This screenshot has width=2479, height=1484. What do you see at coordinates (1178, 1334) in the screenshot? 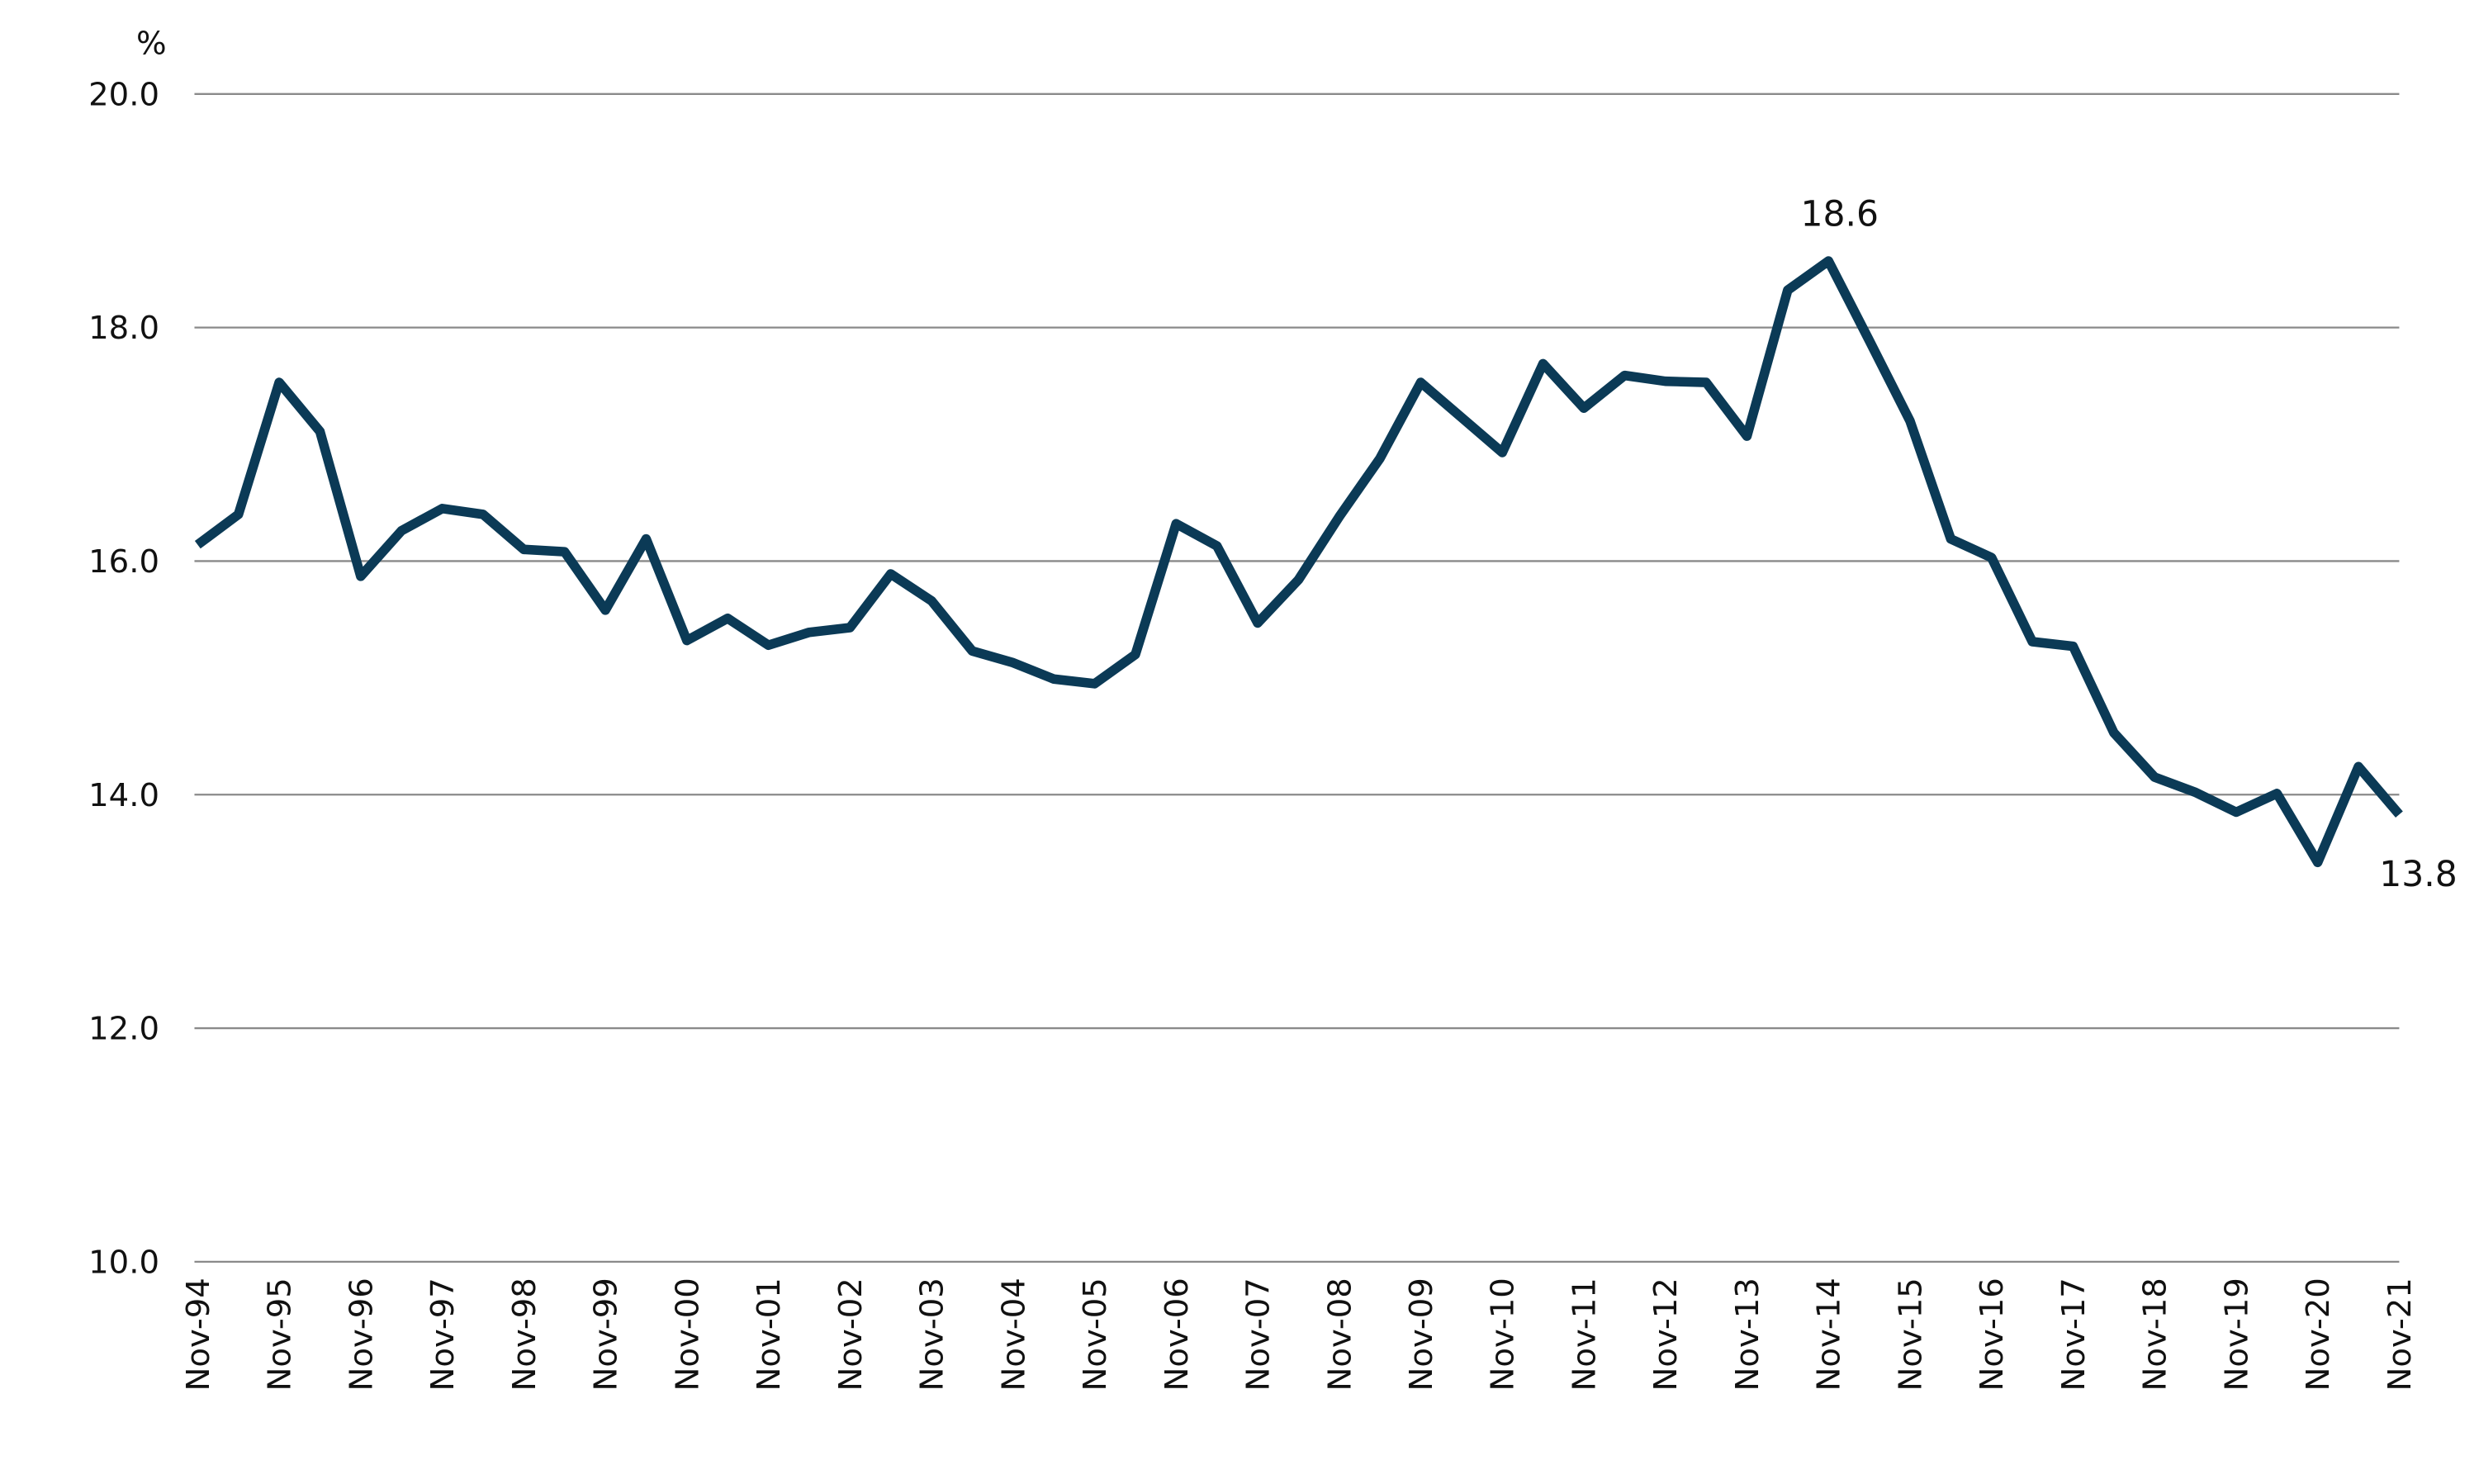
I see `x-tick-label: Nov-06` at bounding box center [1178, 1334].